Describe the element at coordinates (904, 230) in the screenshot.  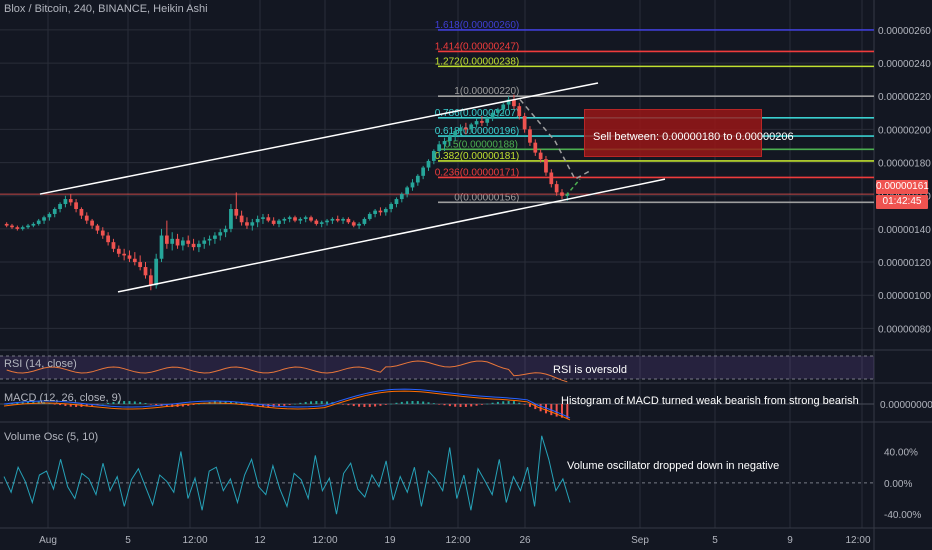
I see `price-axis-label: 0.00000140` at that location.